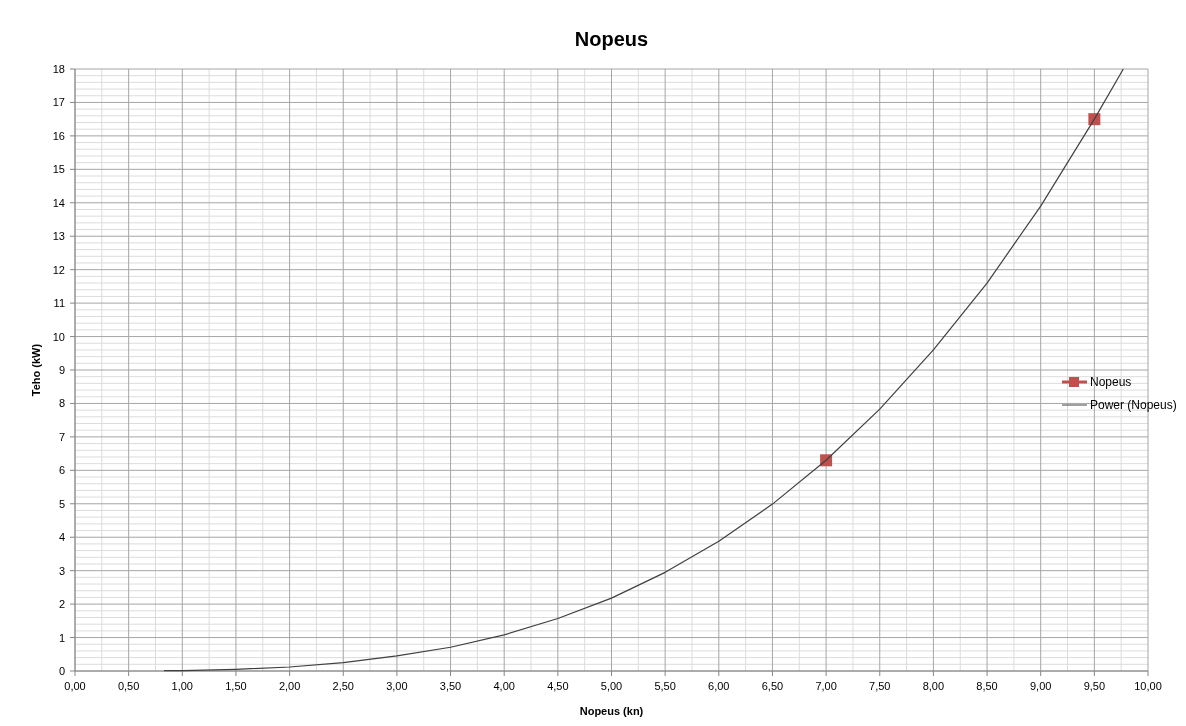  What do you see at coordinates (611, 686) in the screenshot?
I see `x-tick-label: 5,00` at bounding box center [611, 686].